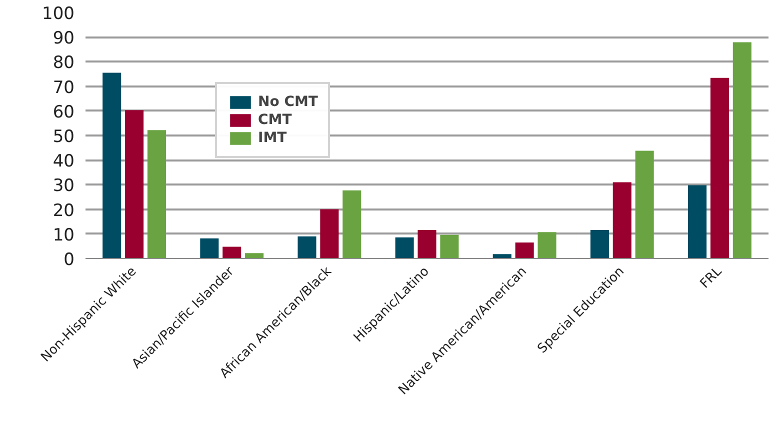 This screenshot has height=423, width=776. I want to click on y-tick-label: 80, so click(63, 63).